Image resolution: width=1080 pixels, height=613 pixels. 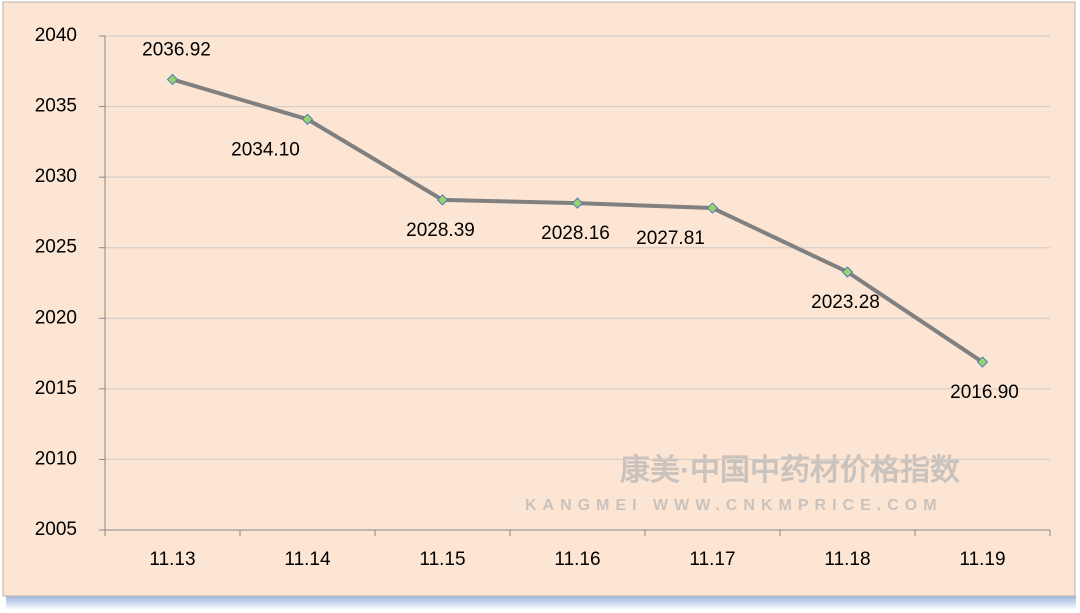 What do you see at coordinates (442, 559) in the screenshot?
I see `x-tick-label: 11.15` at bounding box center [442, 559].